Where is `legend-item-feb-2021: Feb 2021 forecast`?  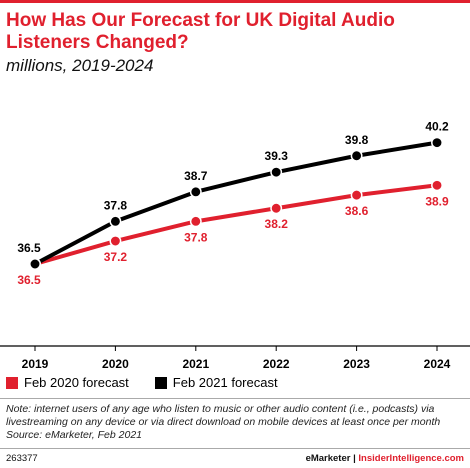
legend-item-feb-2021: Feb 2021 forecast is located at coordinates (216, 382).